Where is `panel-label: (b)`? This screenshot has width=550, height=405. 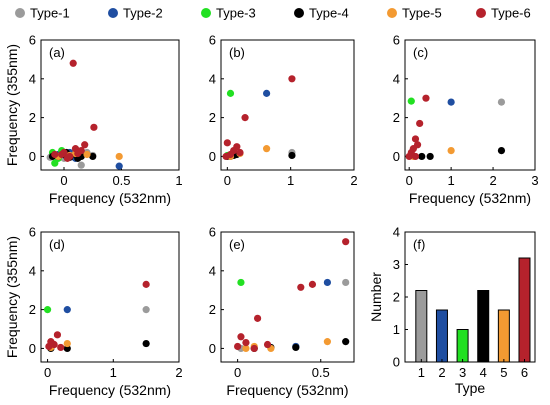 panel-label: (b) is located at coordinates (237, 52).